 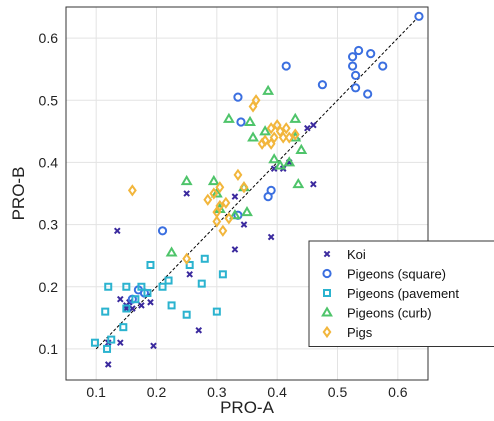 What do you see at coordinates (49, 38) in the screenshot?
I see `y-tick-label: 0.6` at bounding box center [49, 38].